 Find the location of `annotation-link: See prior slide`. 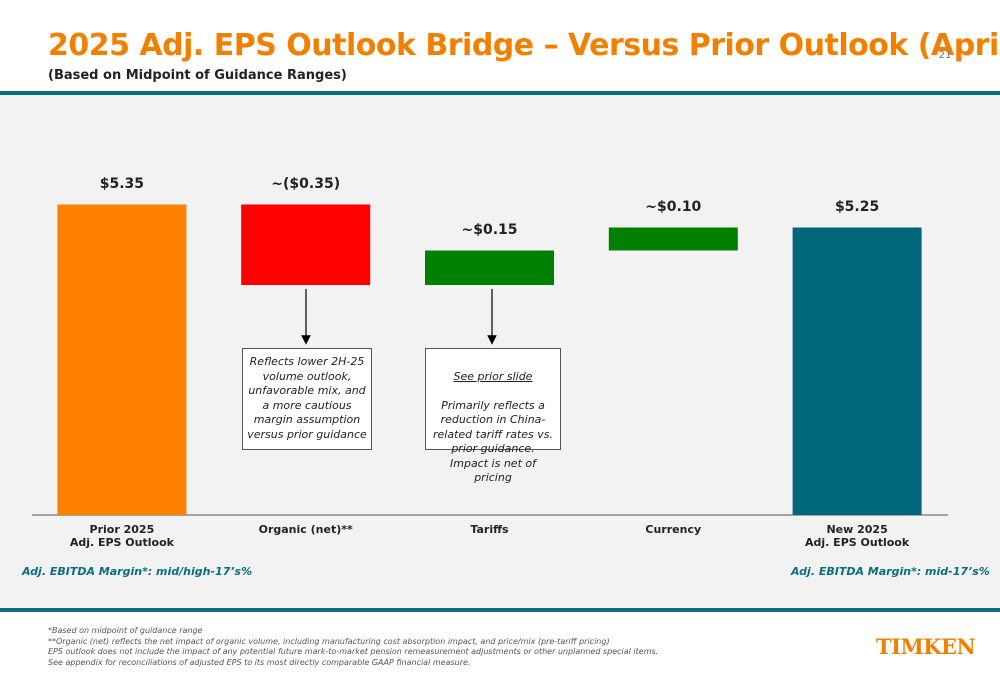

annotation-link: See prior slide is located at coordinates (493, 376).